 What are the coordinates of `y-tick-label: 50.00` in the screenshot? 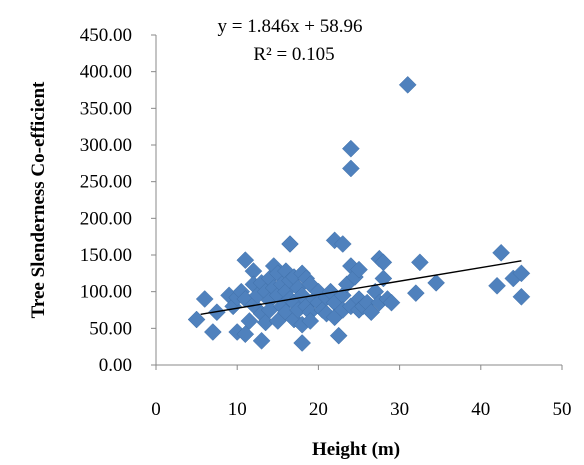 It's located at (110, 328).